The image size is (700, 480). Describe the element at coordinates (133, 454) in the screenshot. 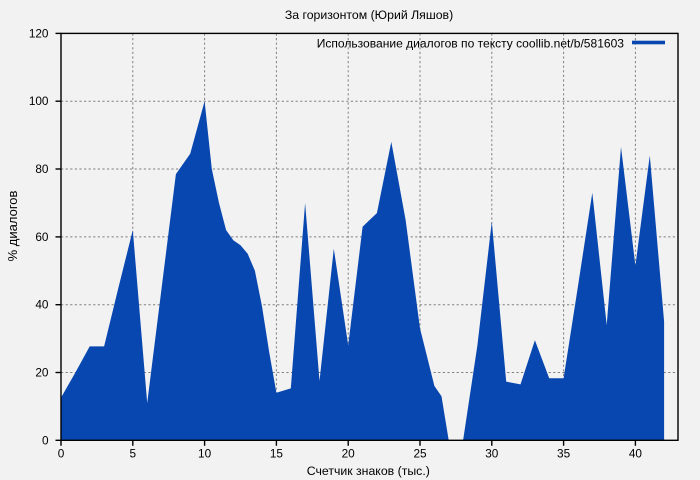

I see `svg-text: 5` at that location.